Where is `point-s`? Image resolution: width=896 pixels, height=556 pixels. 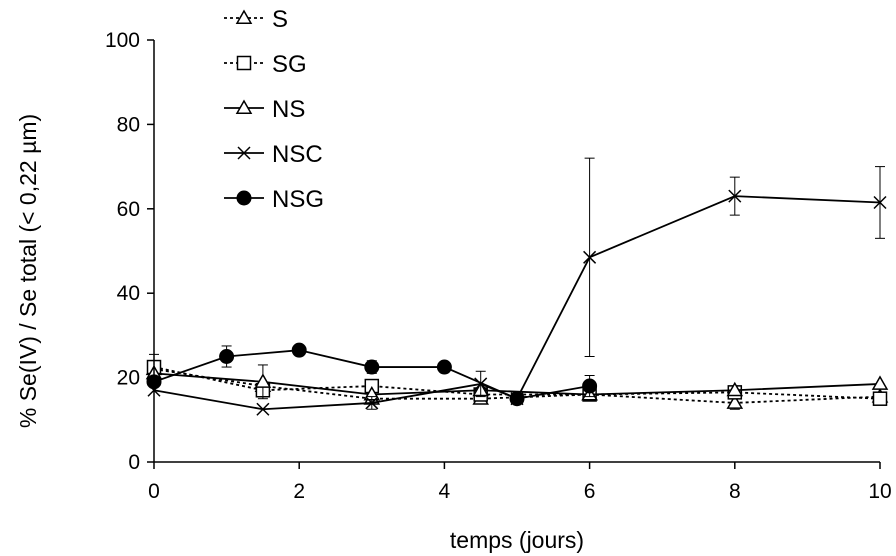
point-s is located at coordinates (735, 401).